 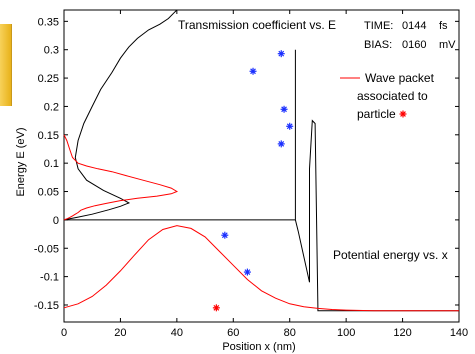 I want to click on y-tick-label: -0.05, so click(x=46, y=249).